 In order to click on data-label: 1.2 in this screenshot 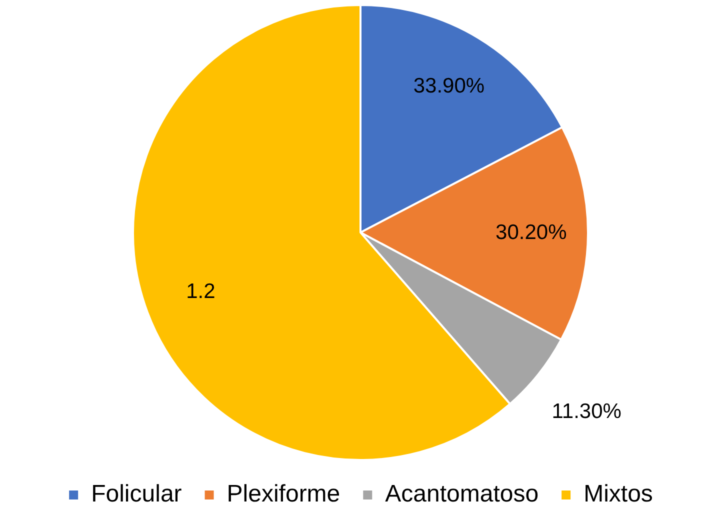, I will do `click(201, 292)`.